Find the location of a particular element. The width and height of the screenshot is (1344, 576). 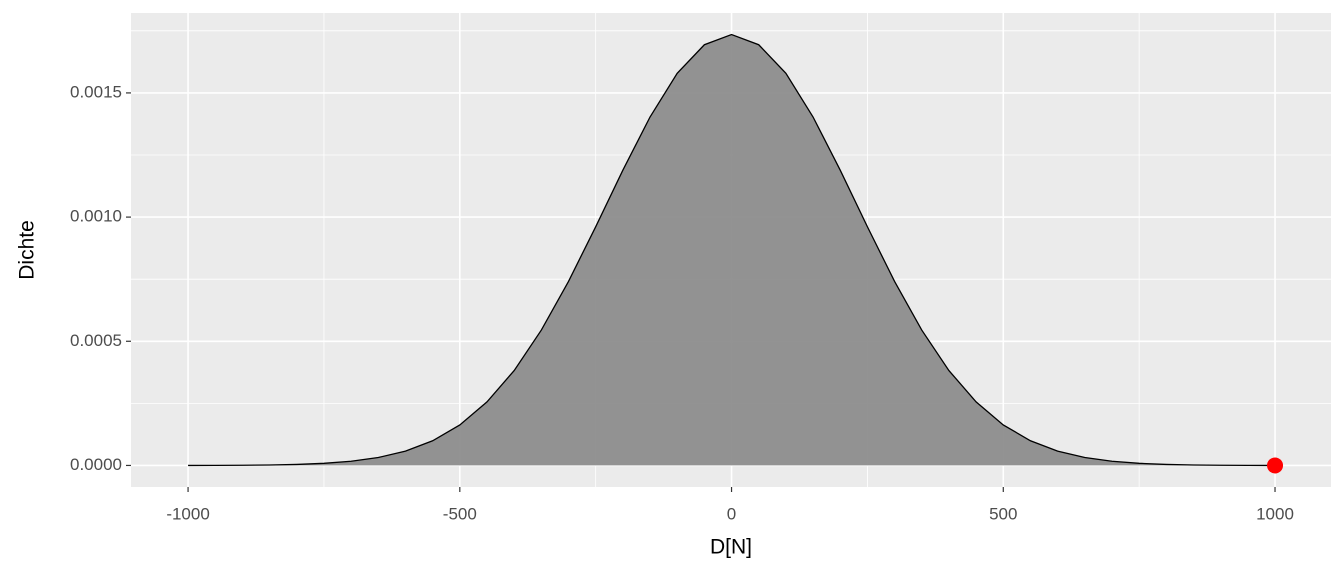

y-axis-title: Dichte is located at coordinates (27, 250).